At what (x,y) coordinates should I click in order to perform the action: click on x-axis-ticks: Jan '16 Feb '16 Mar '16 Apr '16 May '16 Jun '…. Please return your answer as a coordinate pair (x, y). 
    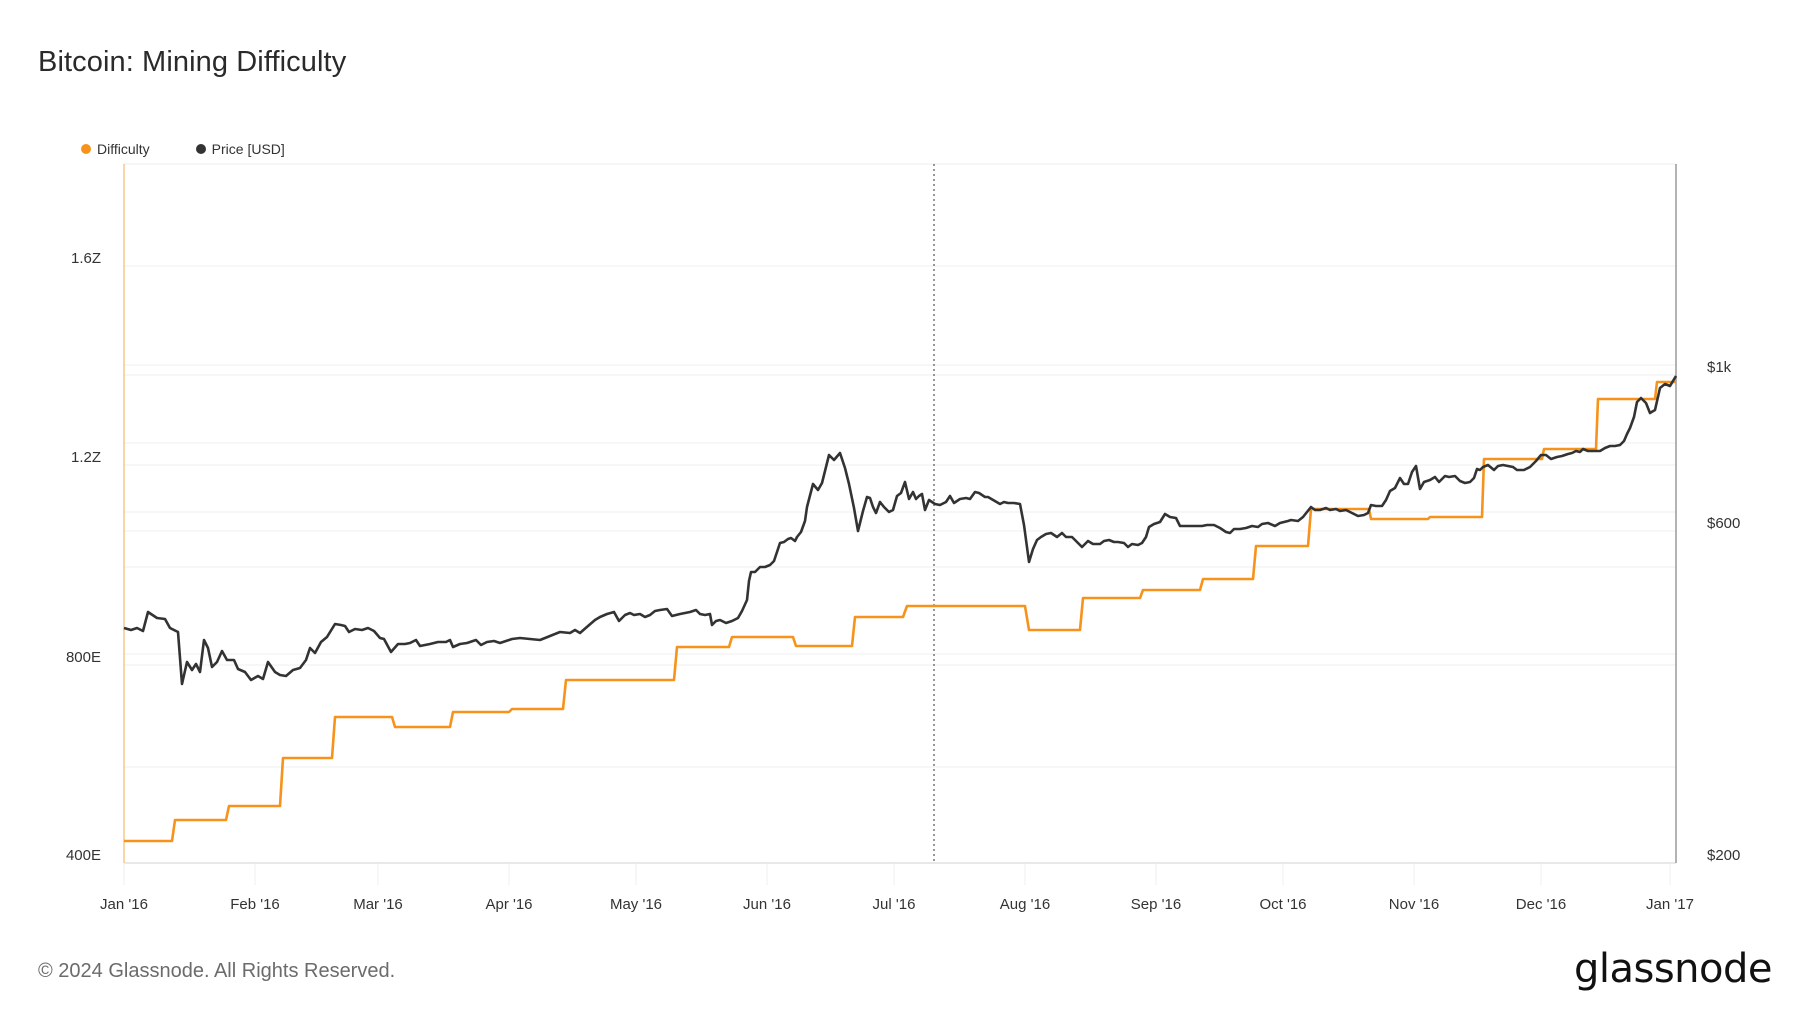
    Looking at the image, I should click on (897, 888).